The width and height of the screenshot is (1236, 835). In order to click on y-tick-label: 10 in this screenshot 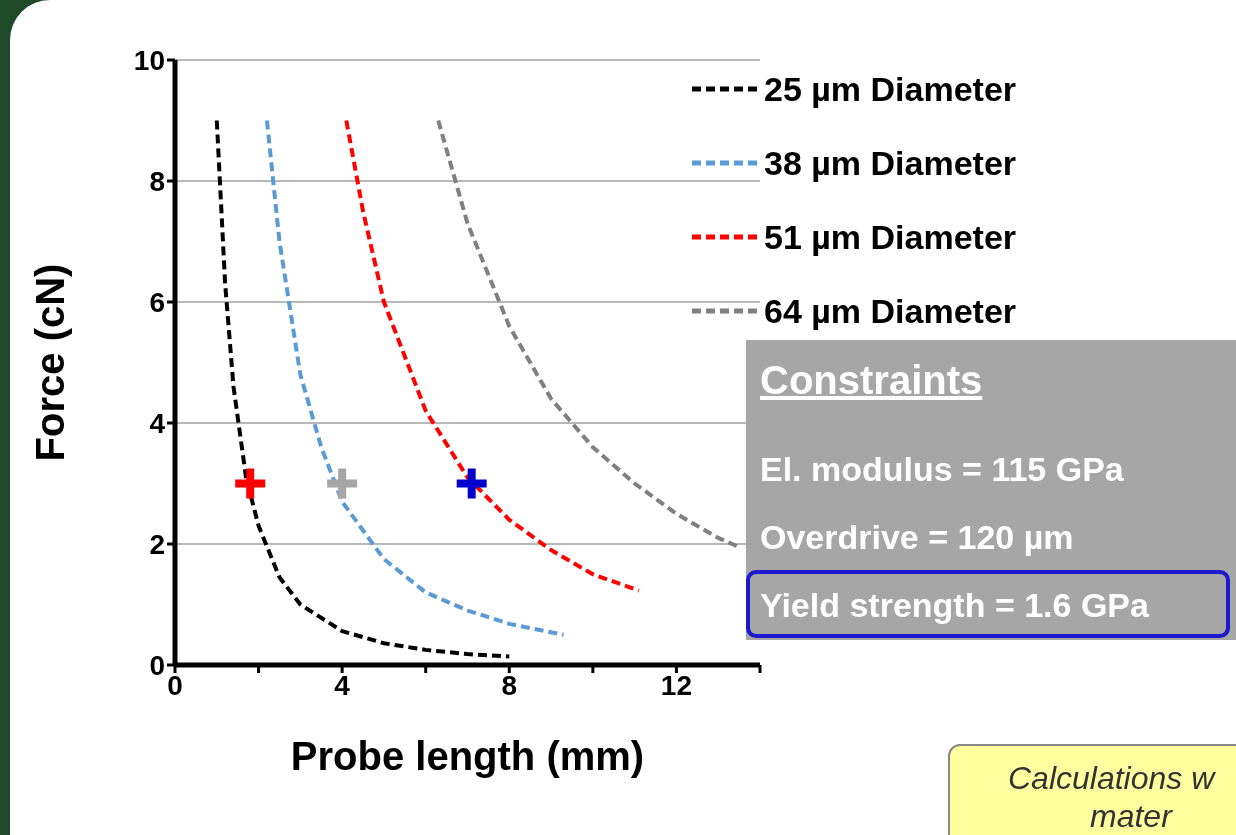, I will do `click(149, 60)`.